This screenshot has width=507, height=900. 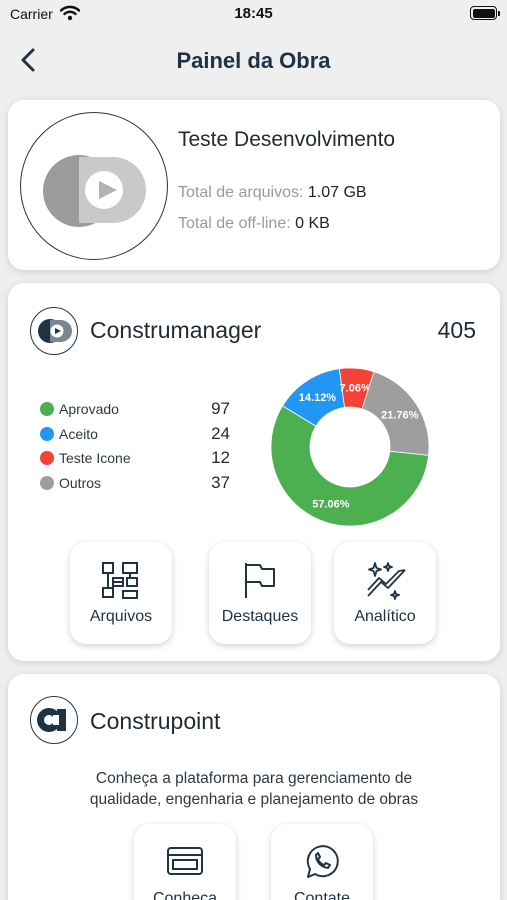 I want to click on conheca-button: Conheça, so click(x=185, y=862).